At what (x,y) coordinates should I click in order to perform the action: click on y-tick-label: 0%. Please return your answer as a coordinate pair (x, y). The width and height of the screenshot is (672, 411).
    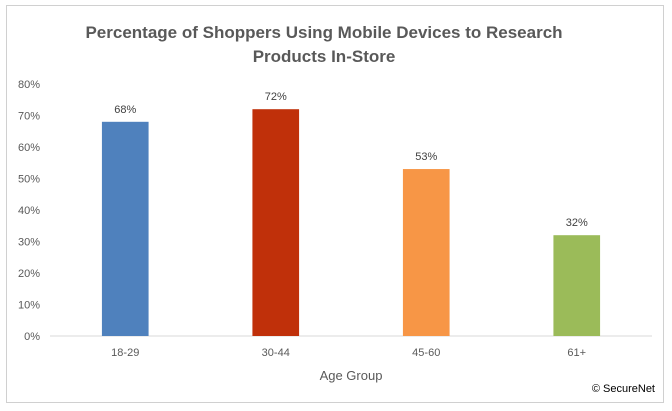
    Looking at the image, I should click on (32, 337).